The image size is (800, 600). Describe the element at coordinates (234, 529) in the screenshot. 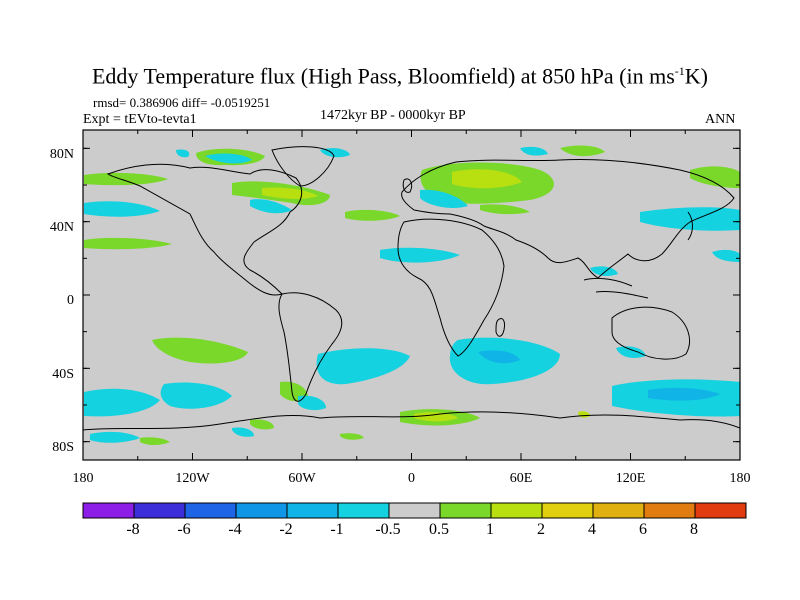

I see `colorbar-label: -4` at that location.